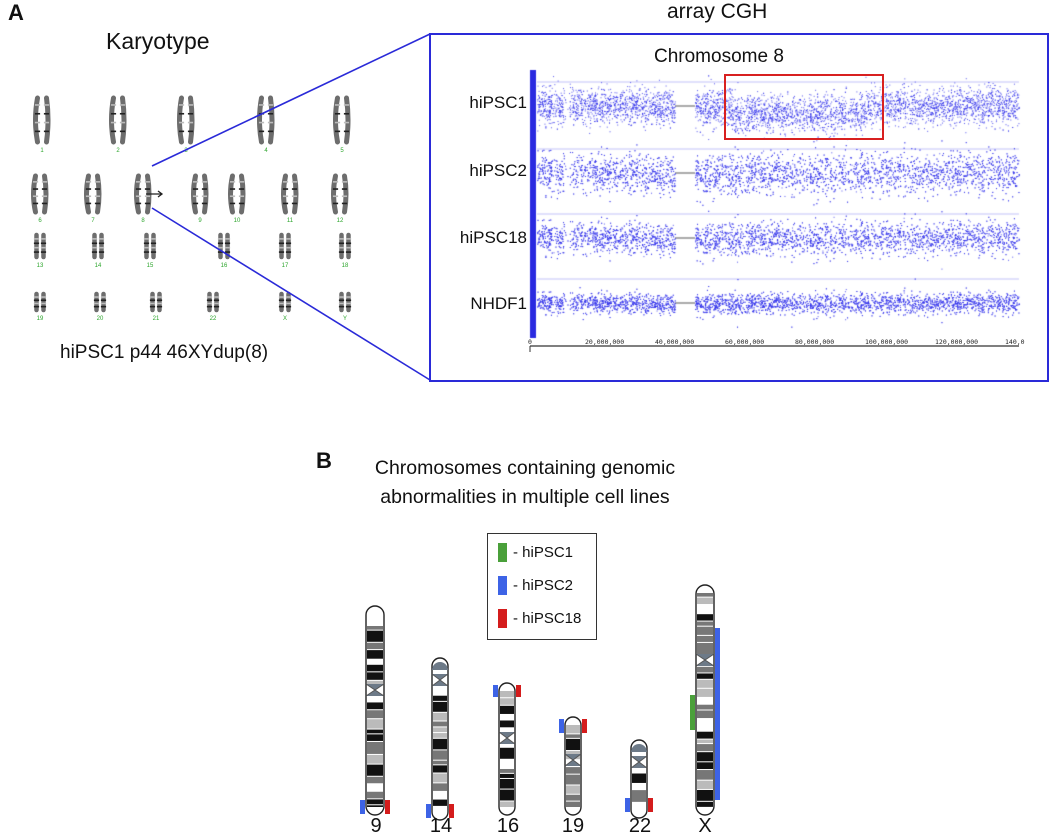  I want to click on karyotype-number: 14, so click(98, 266).